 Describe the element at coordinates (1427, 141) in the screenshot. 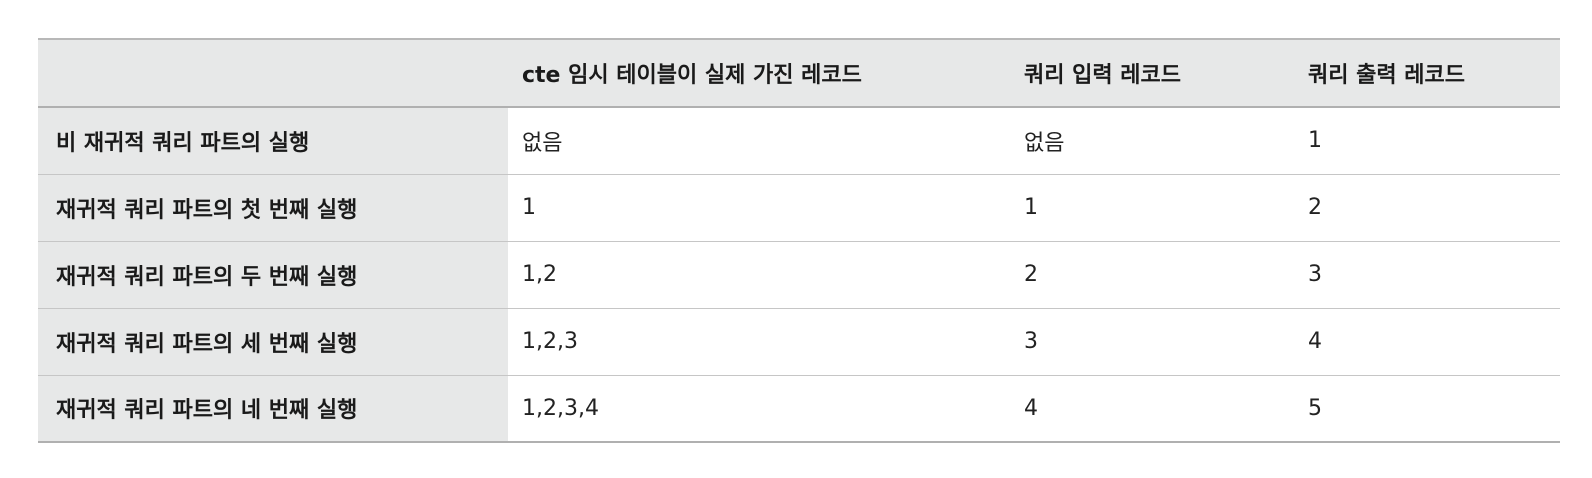

I see `cell-query-output: 1` at that location.